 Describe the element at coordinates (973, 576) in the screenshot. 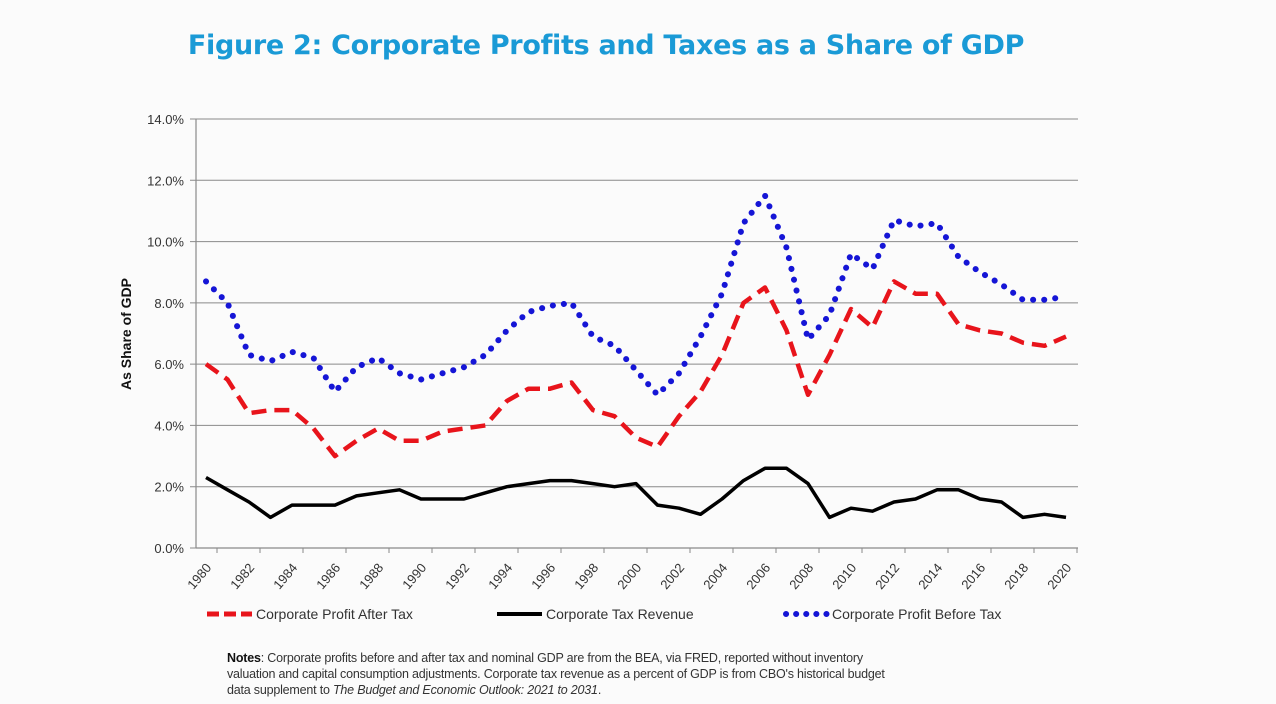

I see `x-tick-label: 2016` at that location.